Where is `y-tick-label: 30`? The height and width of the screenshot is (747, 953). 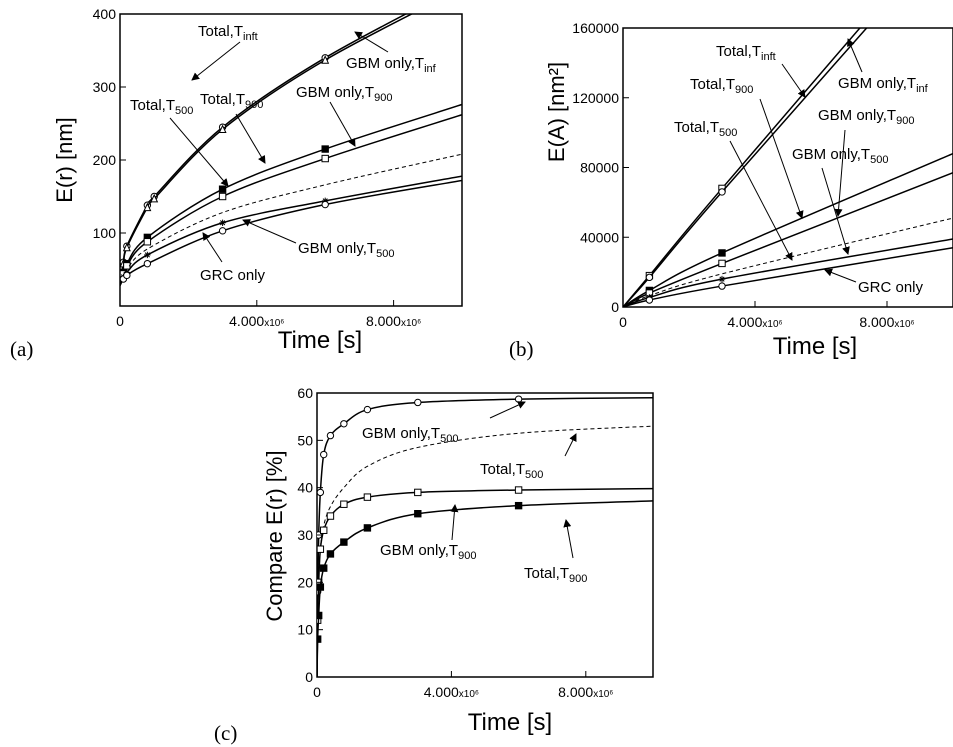
y-tick-label: 30 is located at coordinates (305, 535).